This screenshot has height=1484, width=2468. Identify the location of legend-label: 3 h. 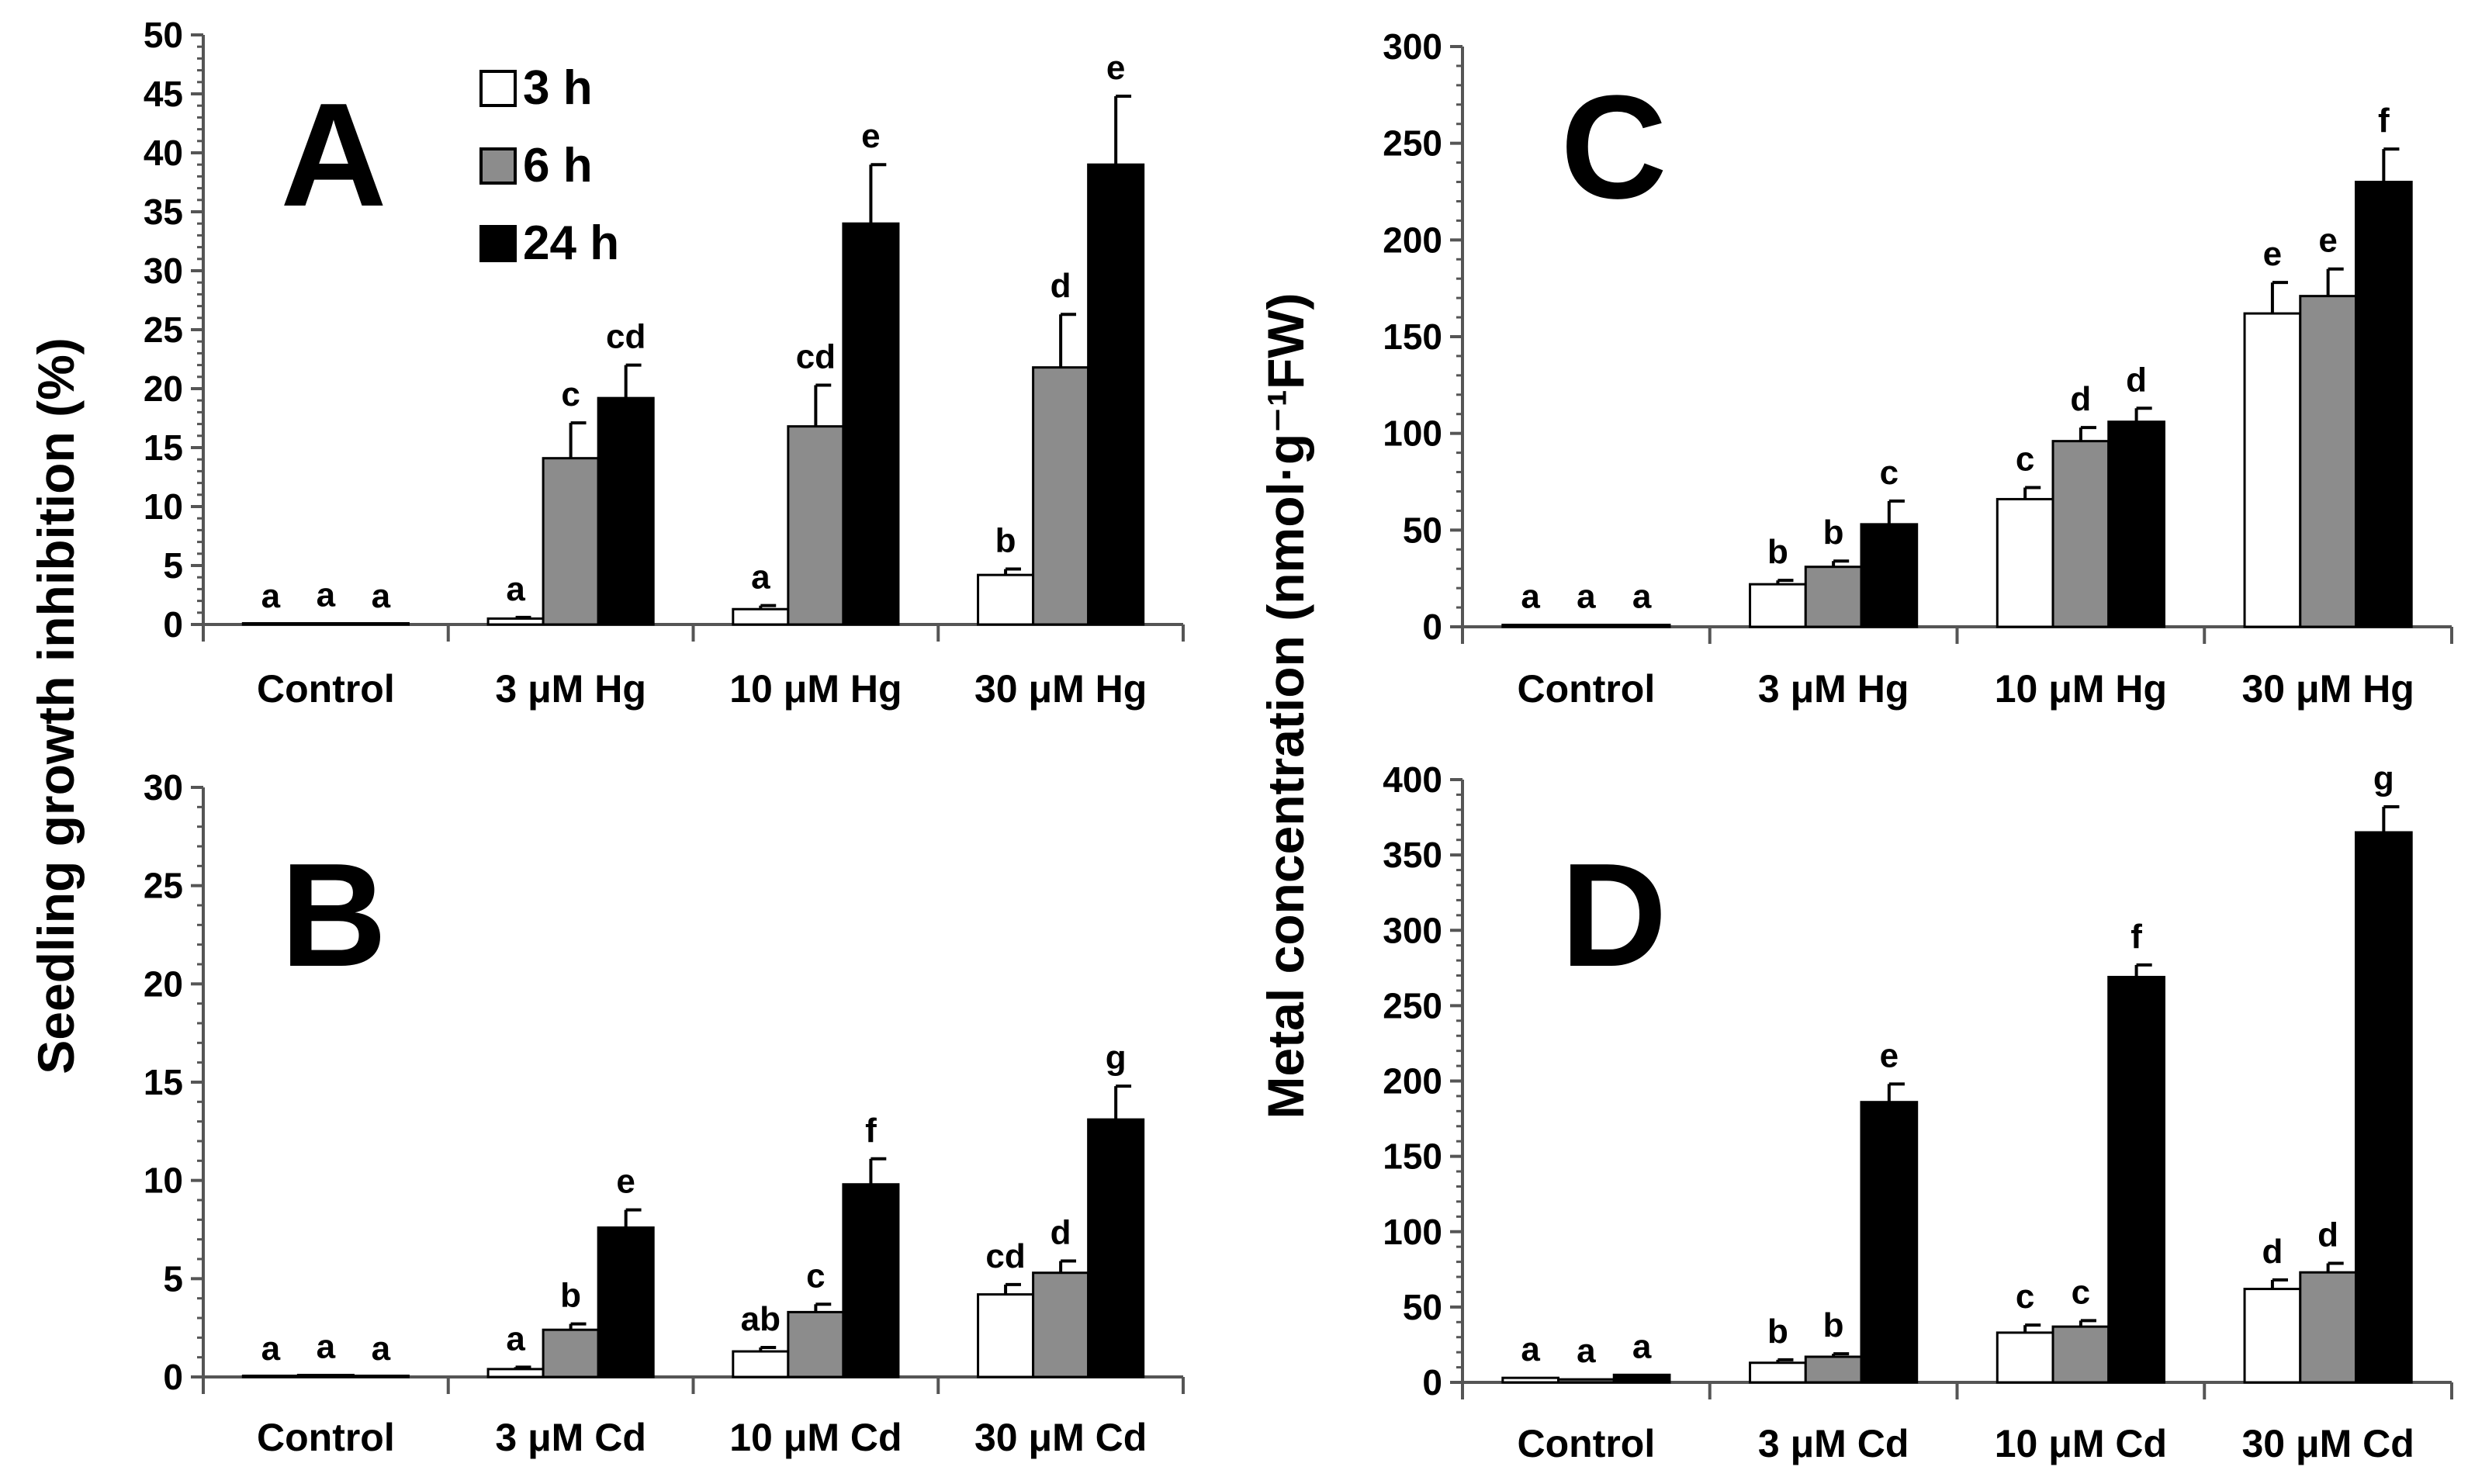
(558, 88).